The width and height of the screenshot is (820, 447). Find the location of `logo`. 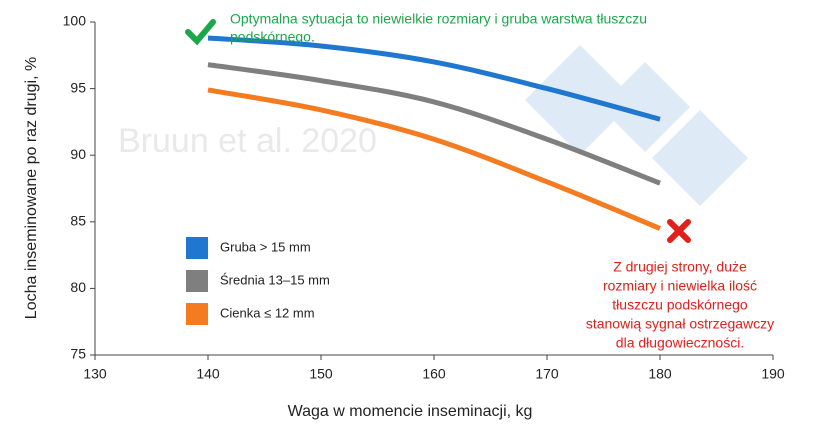

logo is located at coordinates (636, 125).